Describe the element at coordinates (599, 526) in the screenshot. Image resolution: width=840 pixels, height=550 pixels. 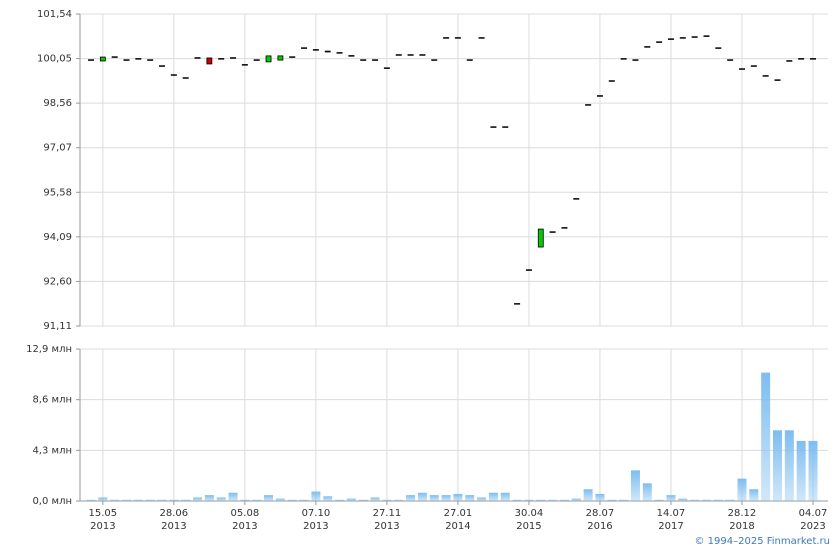
I see `x-tick-label: 2016` at that location.